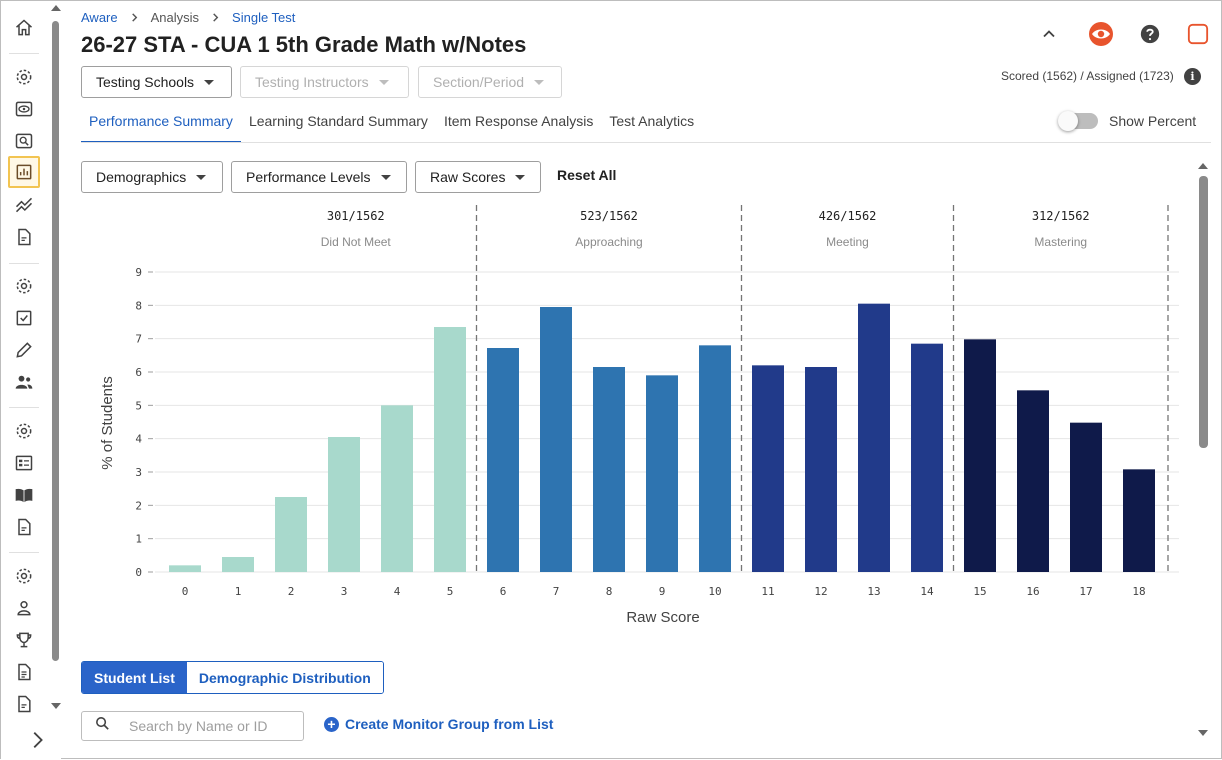 The image size is (1222, 760). Describe the element at coordinates (1192, 76) in the screenshot. I see `info-icon: i` at that location.